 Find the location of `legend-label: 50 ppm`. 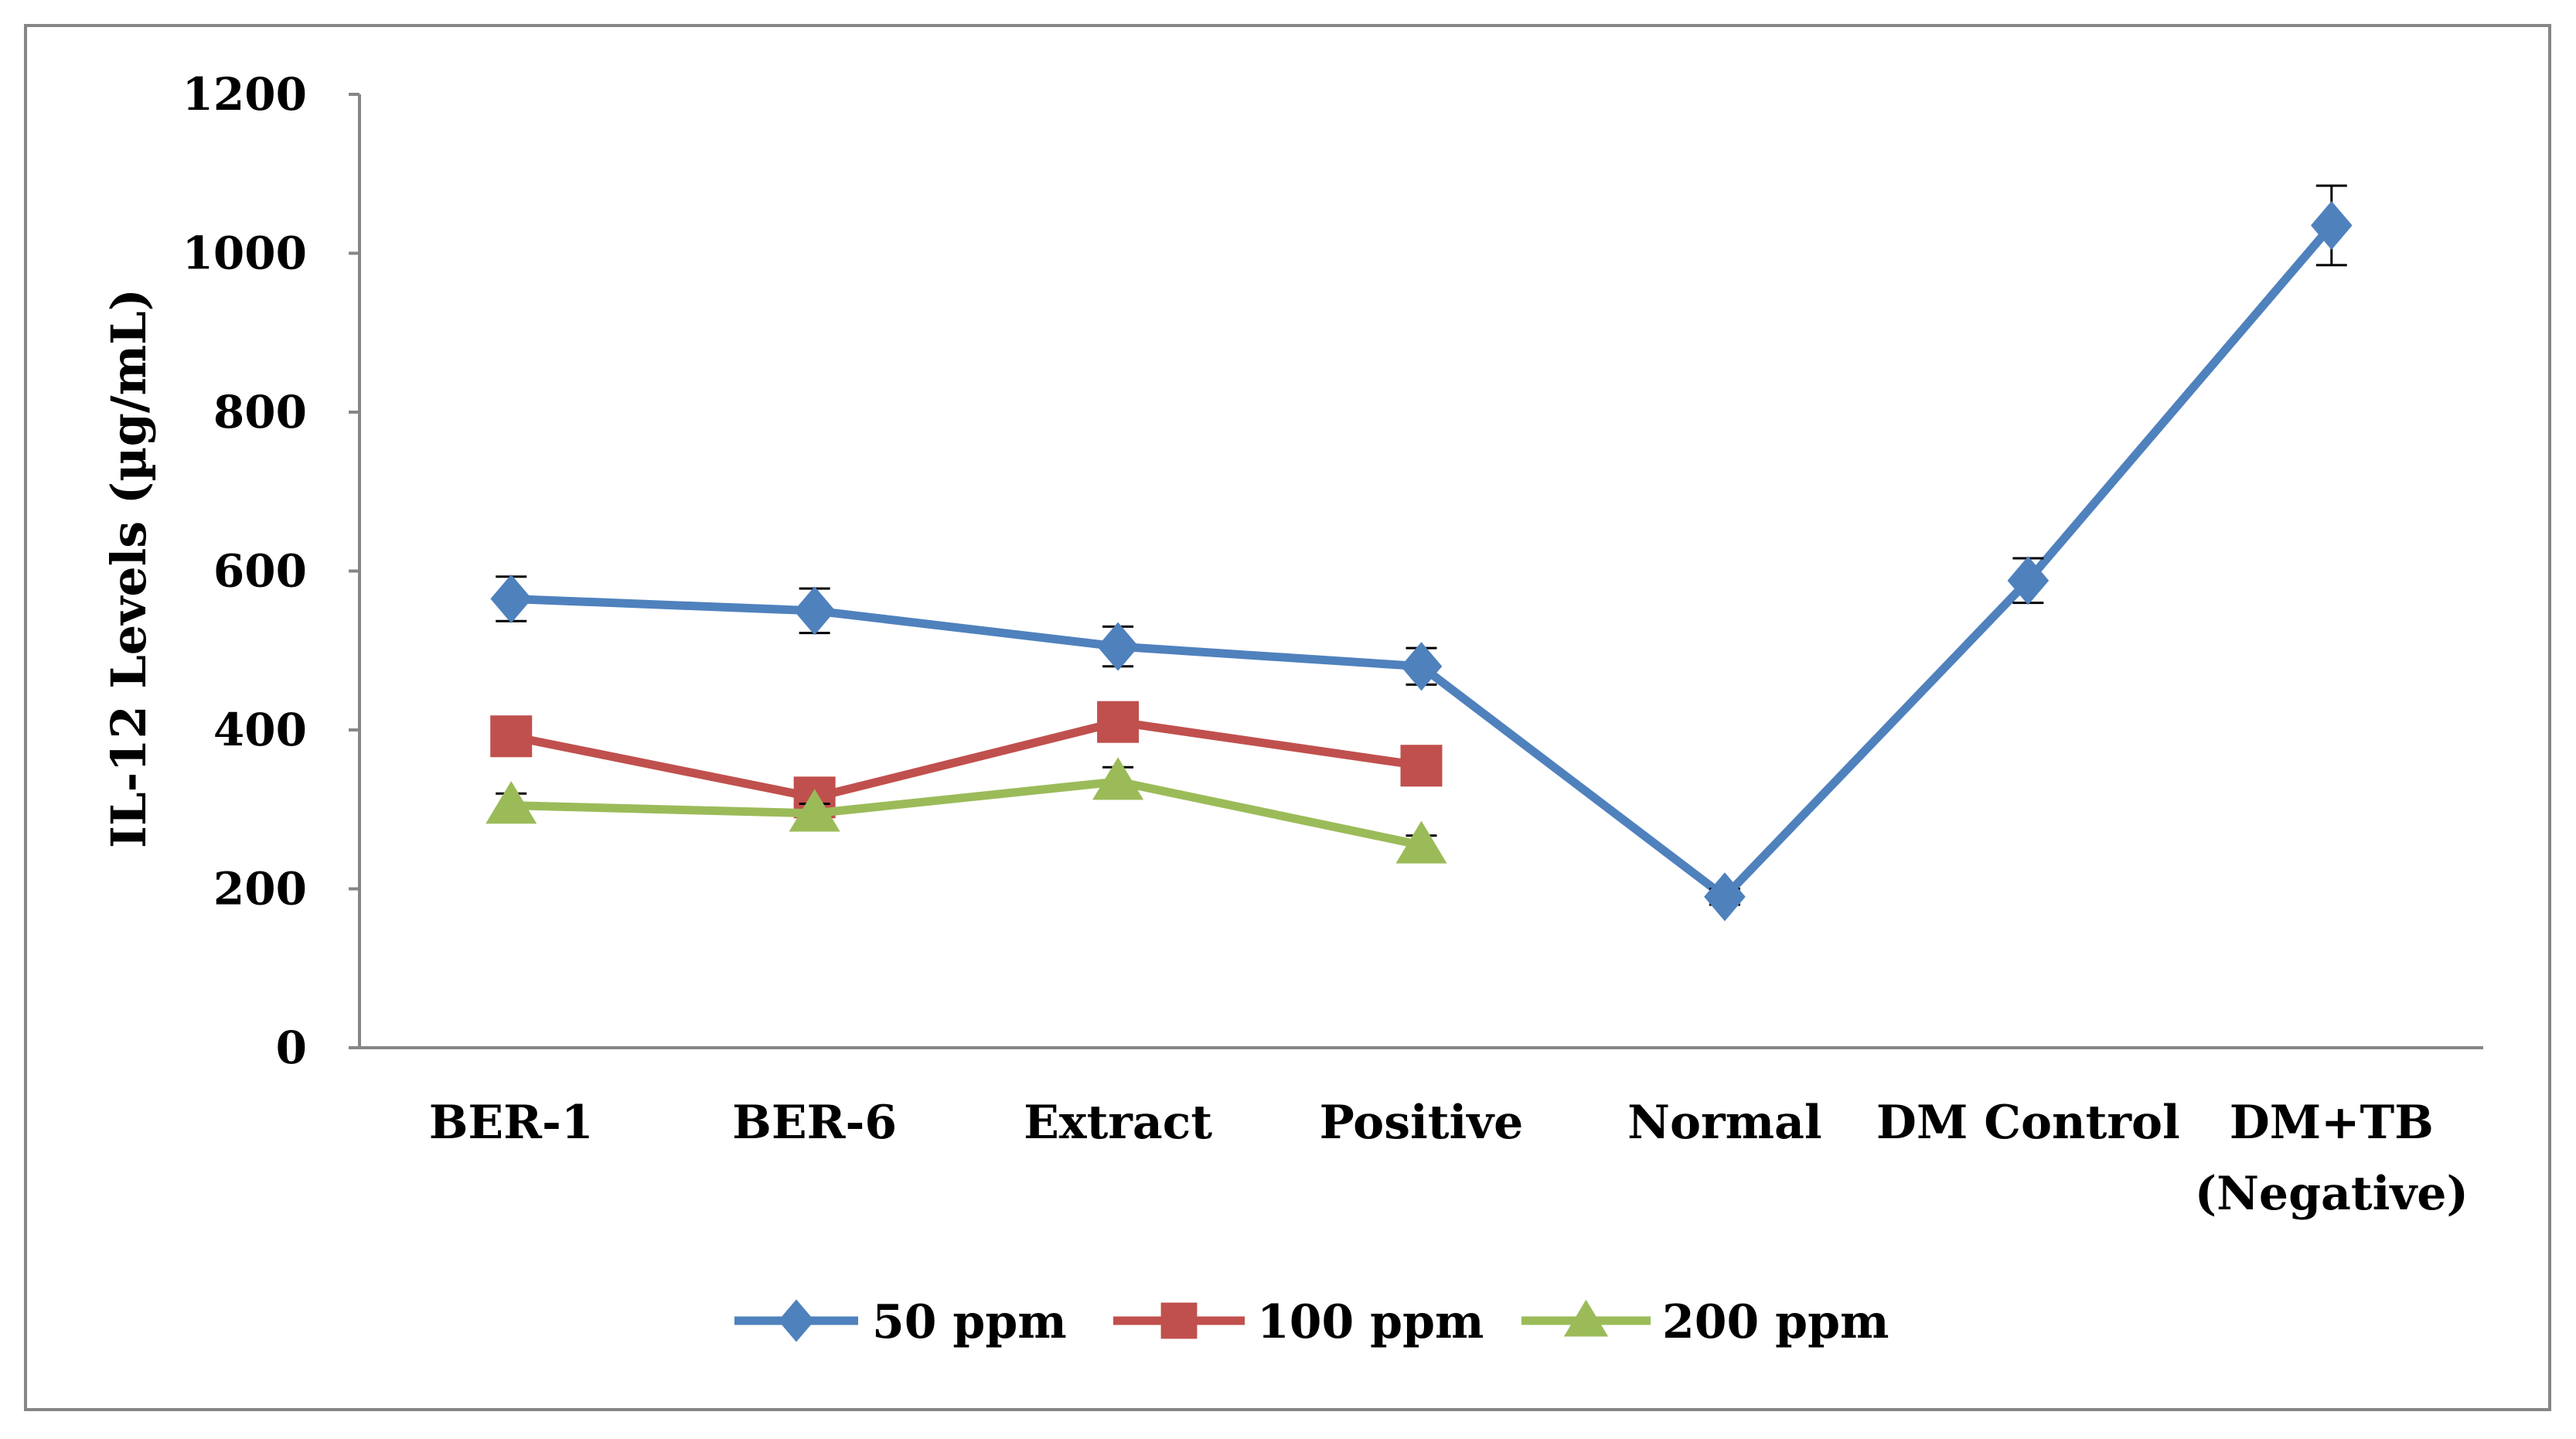

legend-label: 50 ppm is located at coordinates (969, 1322).